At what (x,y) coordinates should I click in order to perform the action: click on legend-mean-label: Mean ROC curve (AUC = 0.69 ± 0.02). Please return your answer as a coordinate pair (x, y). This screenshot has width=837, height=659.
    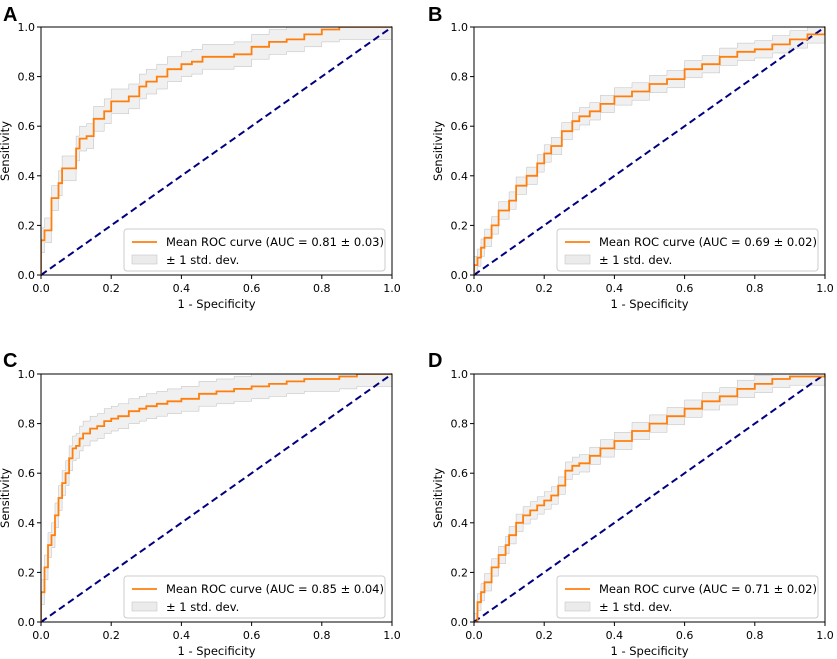
    Looking at the image, I should click on (708, 242).